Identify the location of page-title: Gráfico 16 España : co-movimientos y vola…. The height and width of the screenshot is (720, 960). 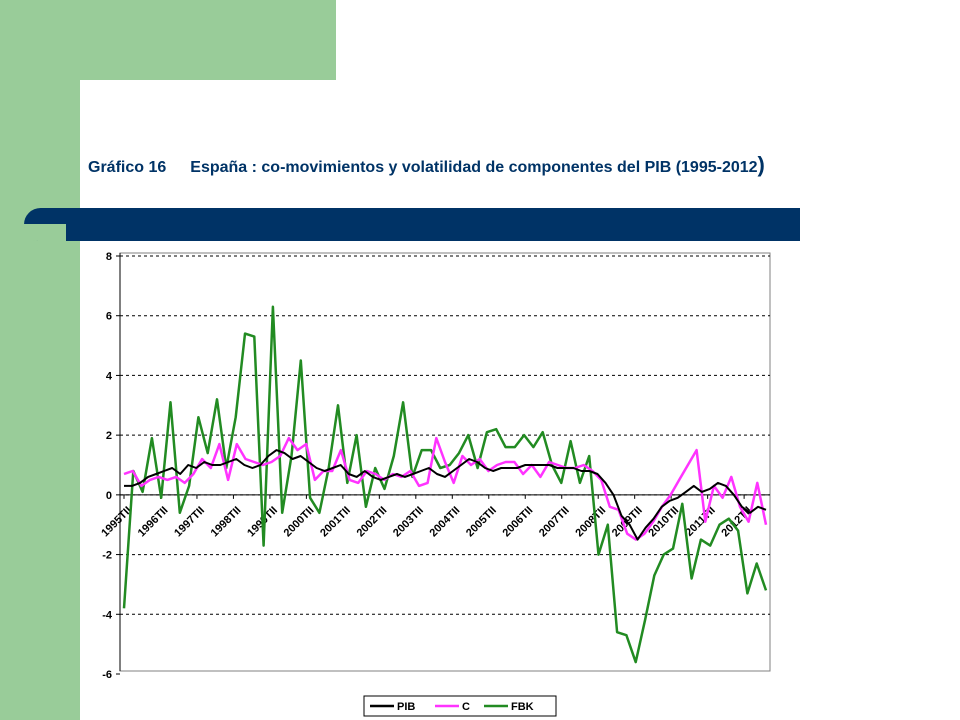
(426, 165).